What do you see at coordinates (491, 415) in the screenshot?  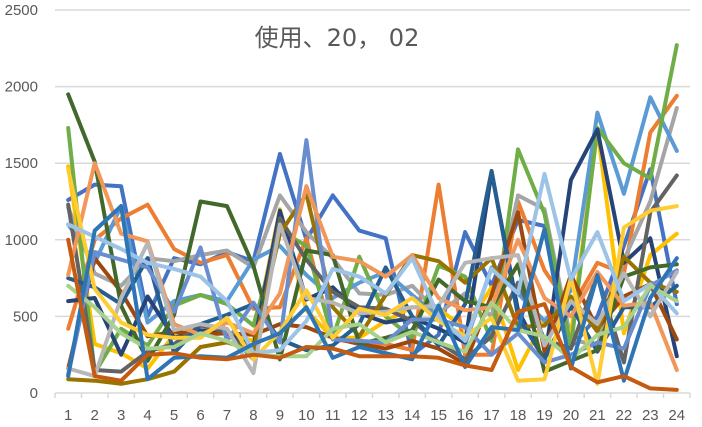 I see `x-tick-label: 17` at bounding box center [491, 415].